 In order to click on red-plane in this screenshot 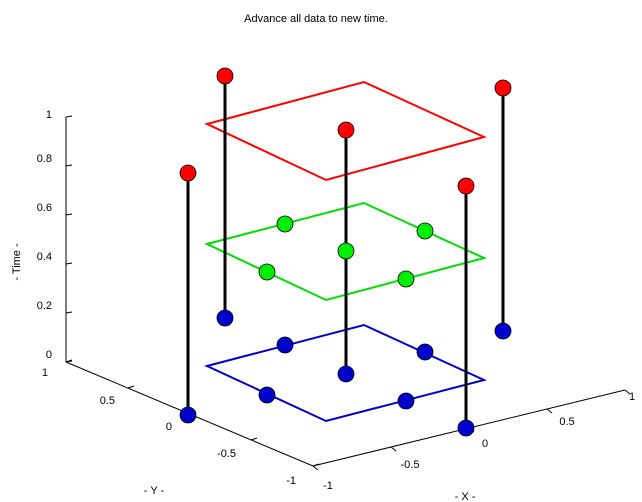, I will do `click(345, 131)`.